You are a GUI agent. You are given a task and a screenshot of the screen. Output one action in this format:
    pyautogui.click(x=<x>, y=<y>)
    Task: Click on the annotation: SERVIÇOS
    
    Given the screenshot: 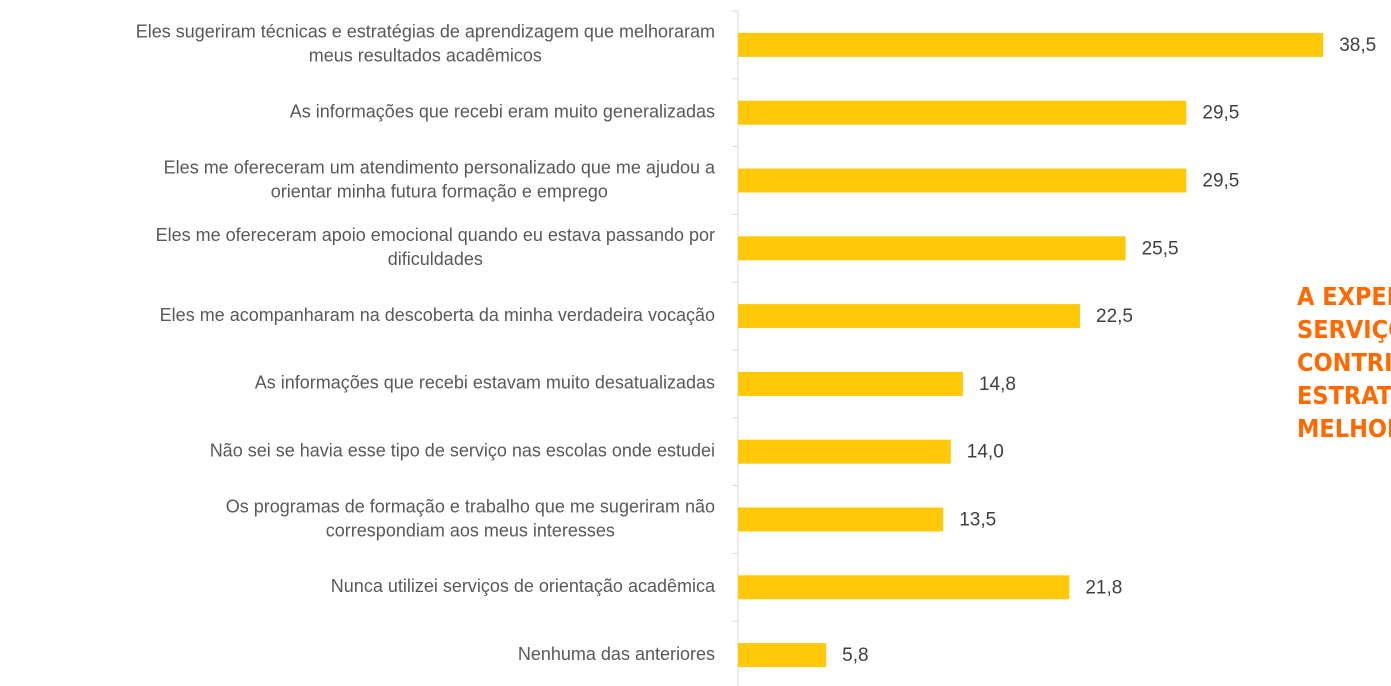 What is the action you would take?
    pyautogui.click(x=1344, y=329)
    